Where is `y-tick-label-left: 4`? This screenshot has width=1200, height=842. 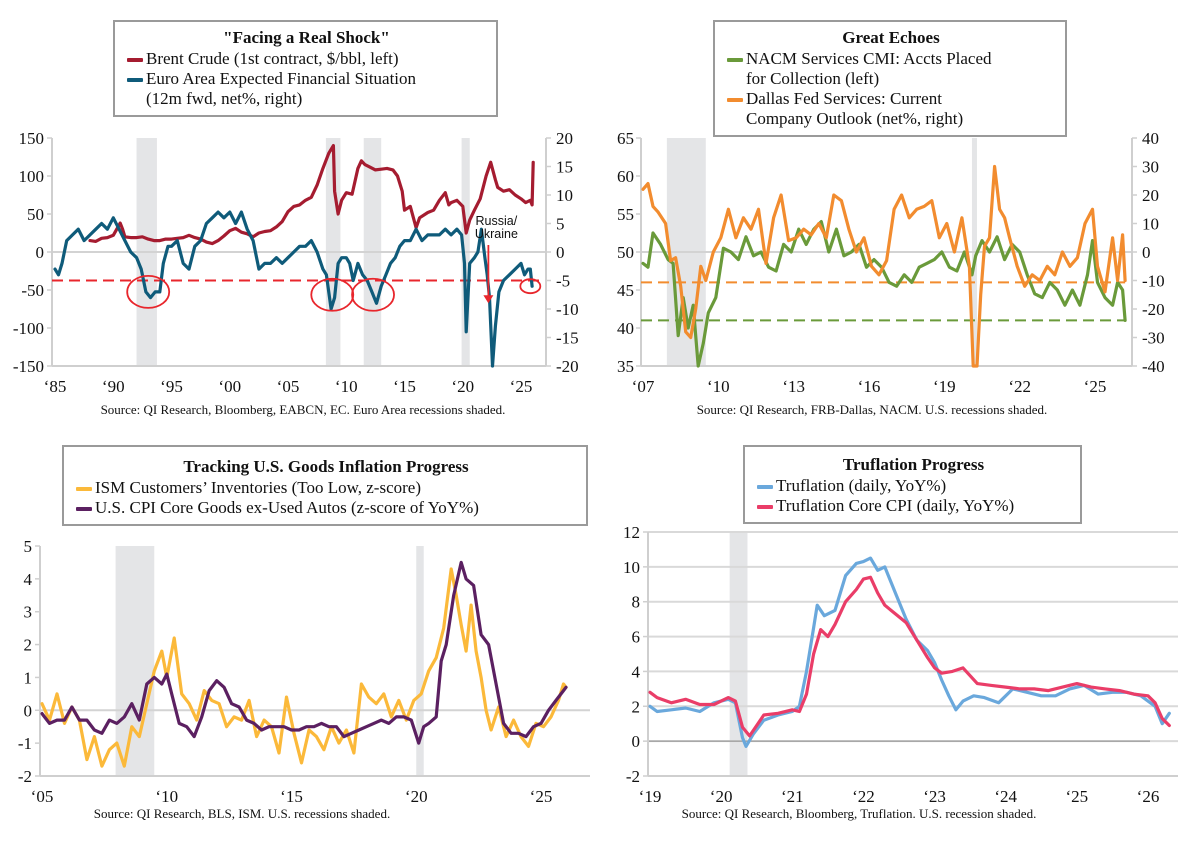 y-tick-label-left: 4 is located at coordinates (28, 579).